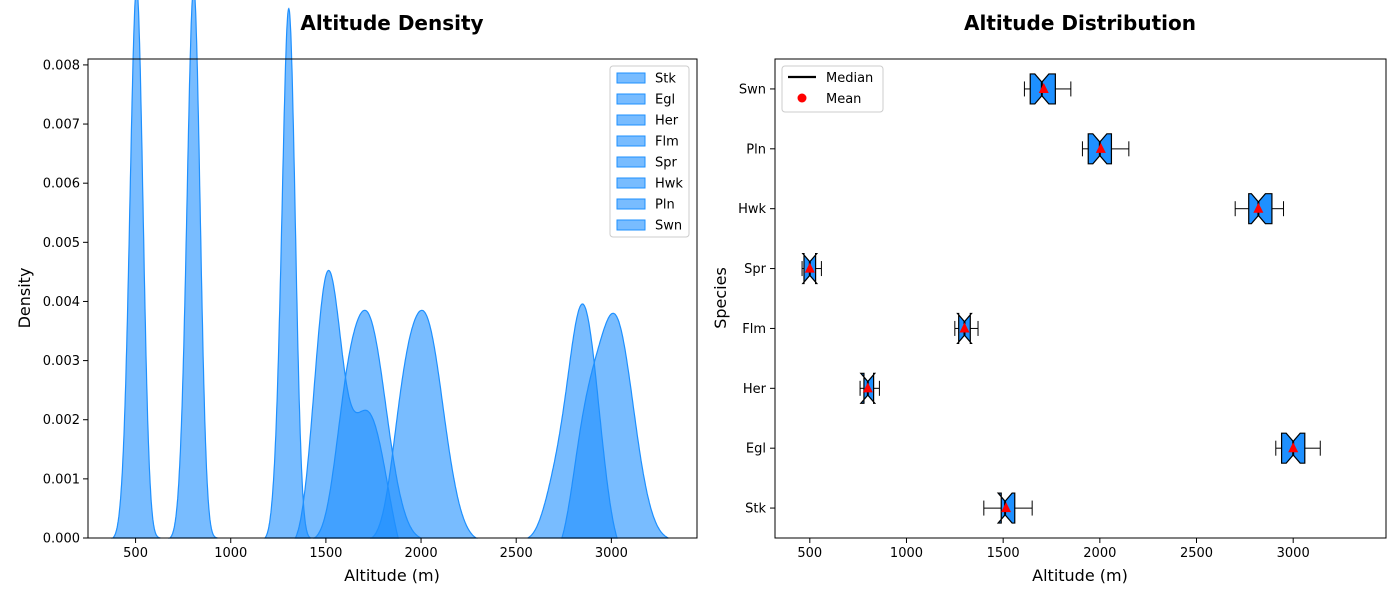 The height and width of the screenshot is (600, 1400). Describe the element at coordinates (669, 184) in the screenshot. I see `density-legend-label-hwk: Hwk` at that location.